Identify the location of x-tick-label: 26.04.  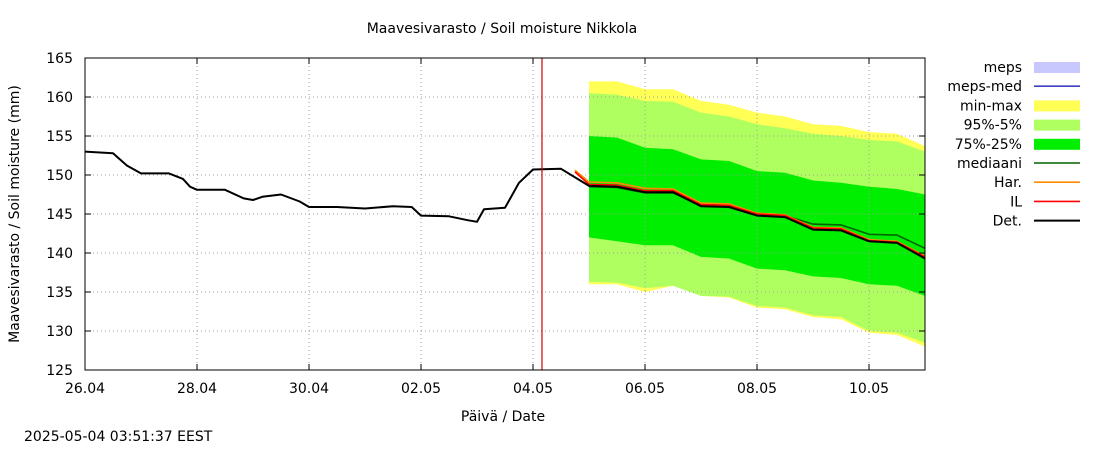
(85, 389).